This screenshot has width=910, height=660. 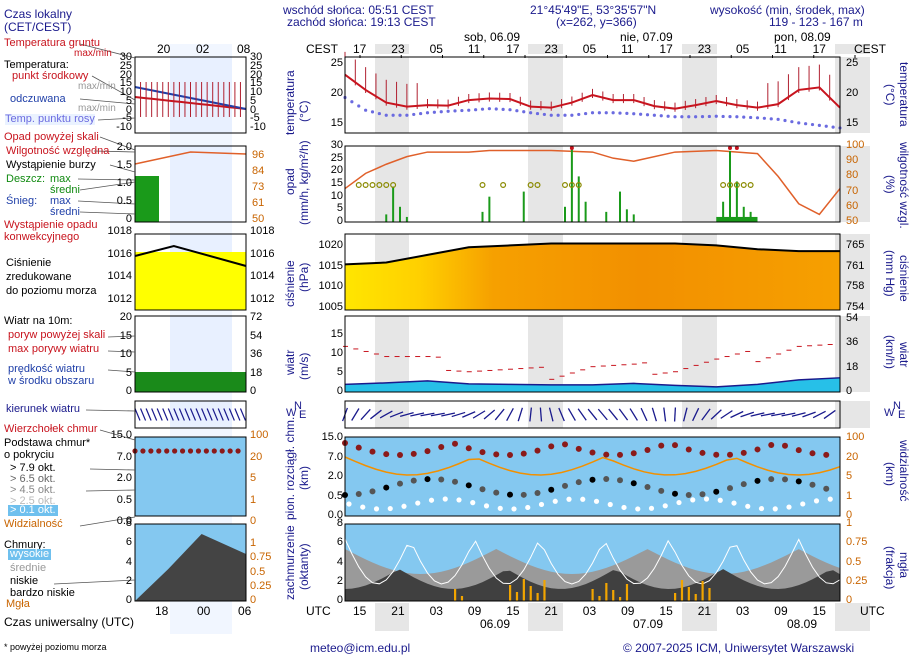 What do you see at coordinates (730, 148) in the screenshot?
I see `convective-marker` at bounding box center [730, 148].